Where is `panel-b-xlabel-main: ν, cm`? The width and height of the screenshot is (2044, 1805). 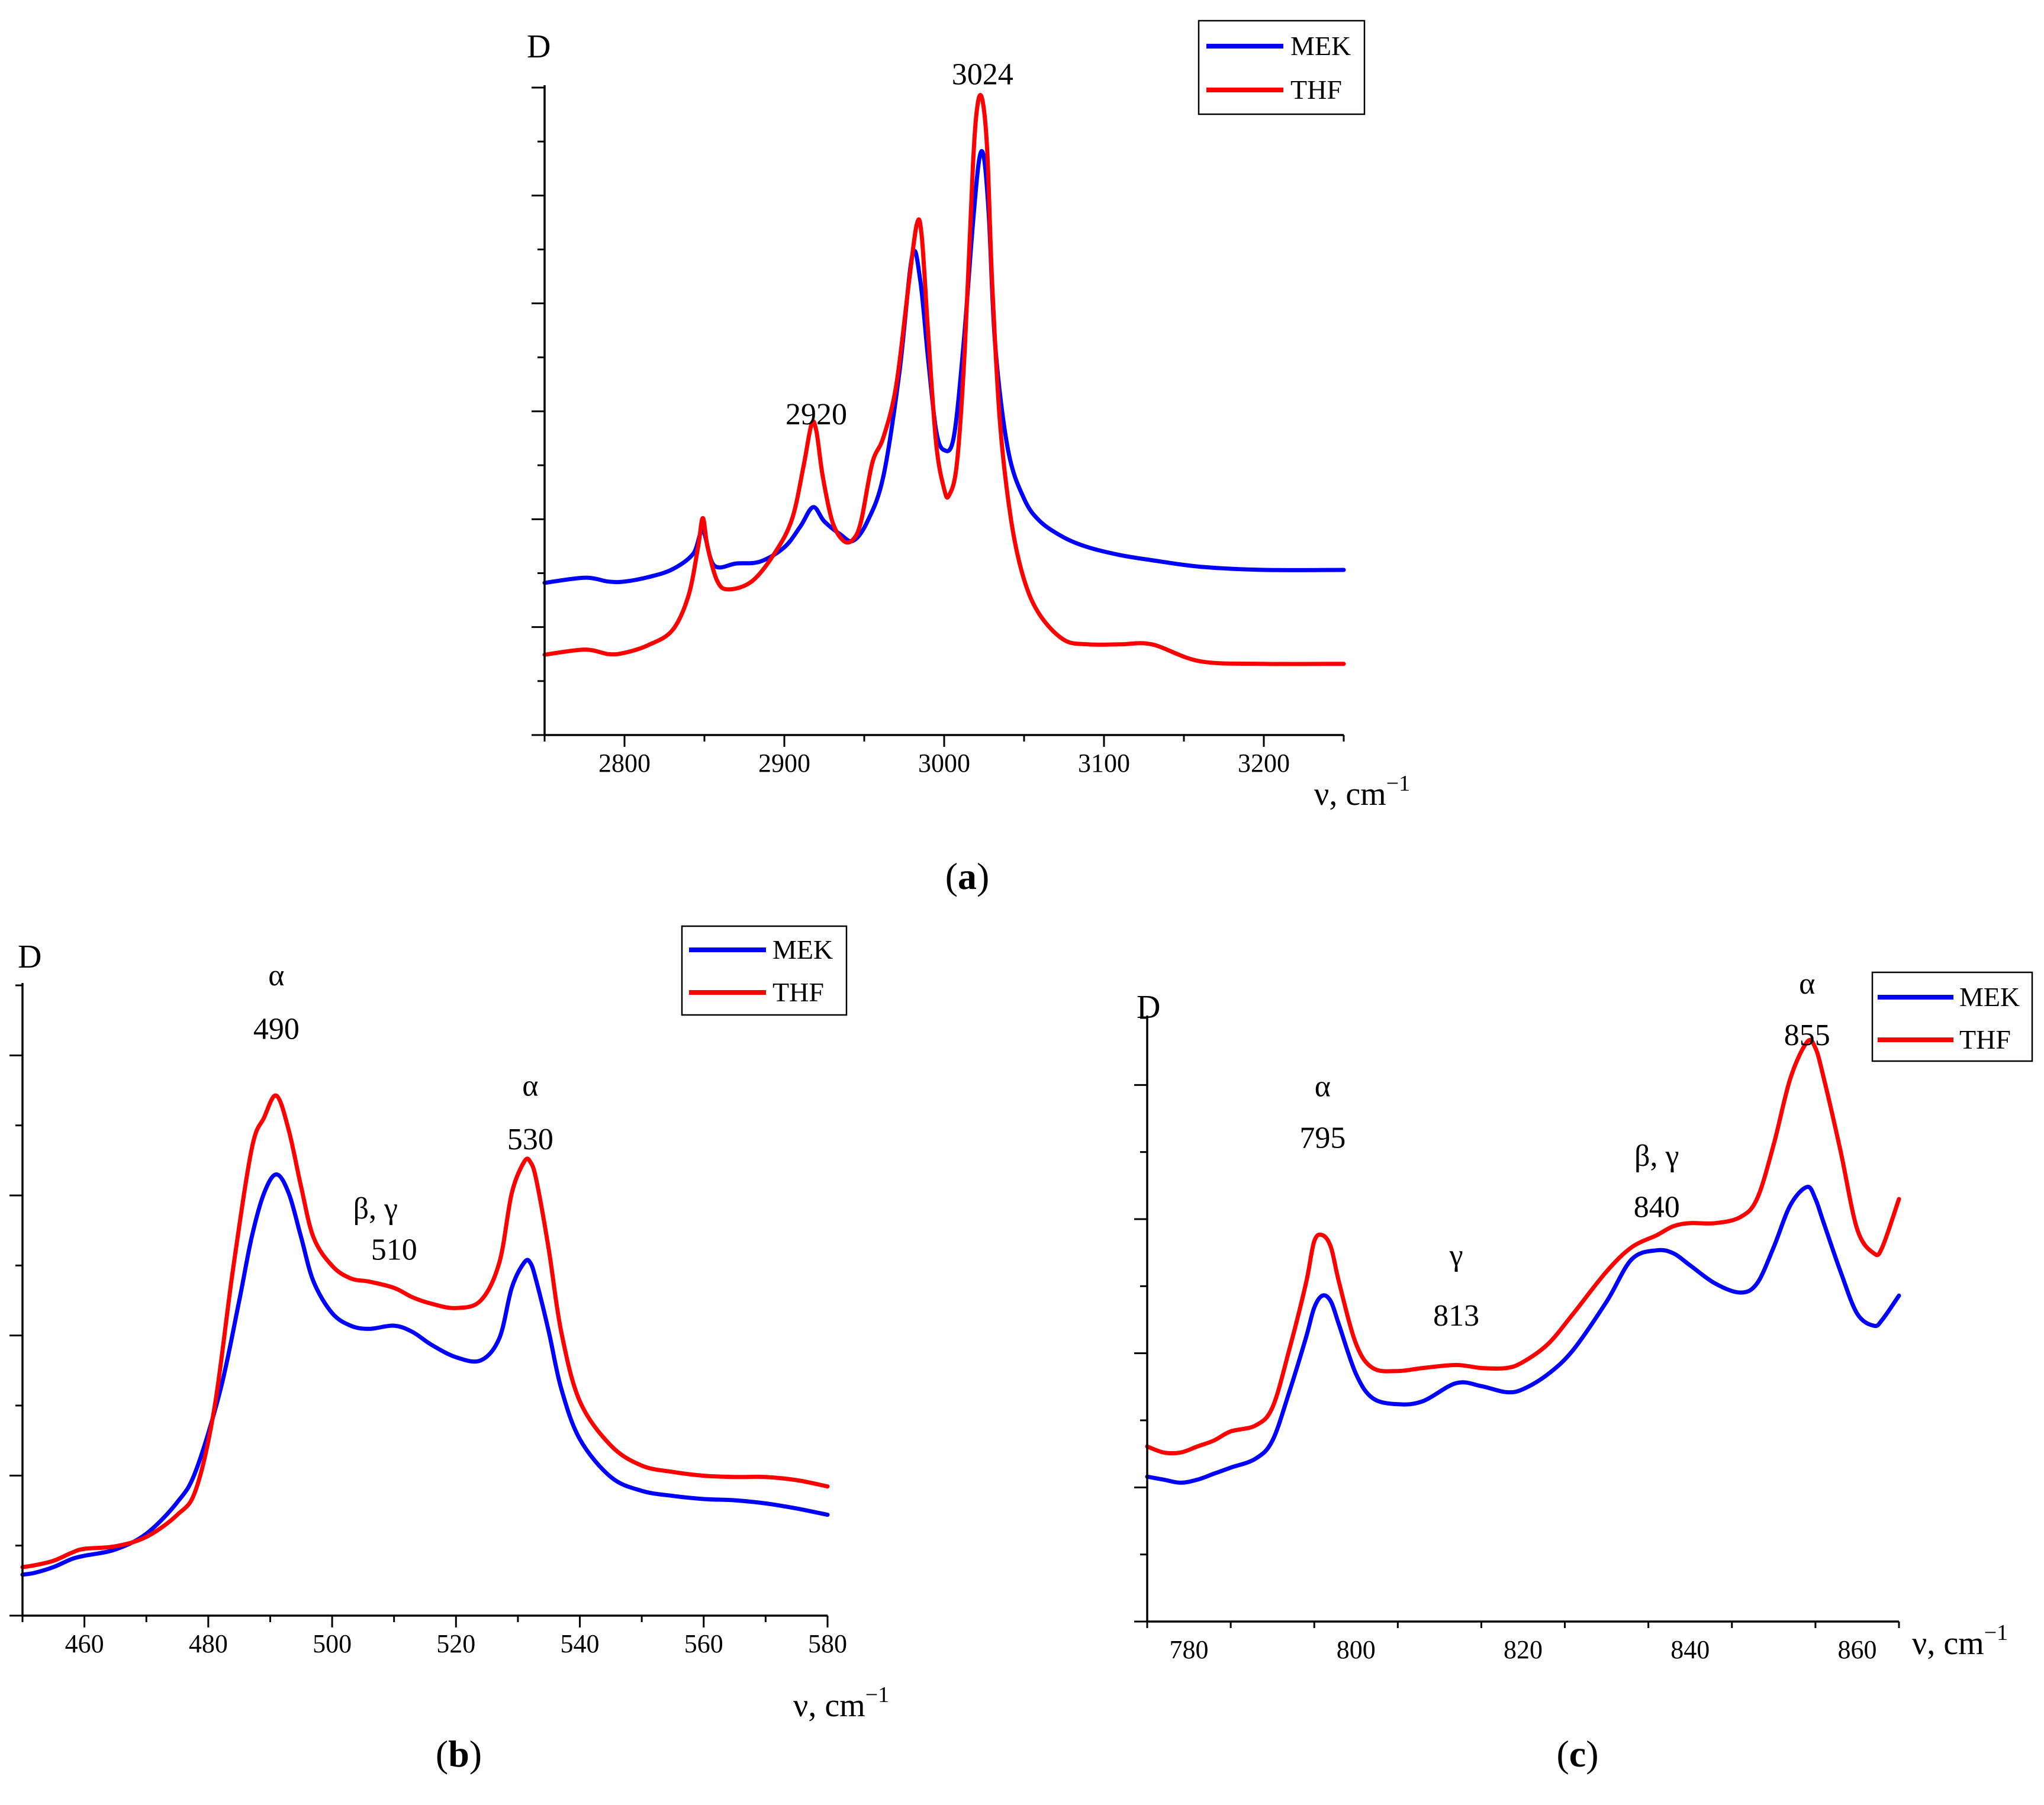 panel-b-xlabel-main: ν, cm is located at coordinates (829, 1705).